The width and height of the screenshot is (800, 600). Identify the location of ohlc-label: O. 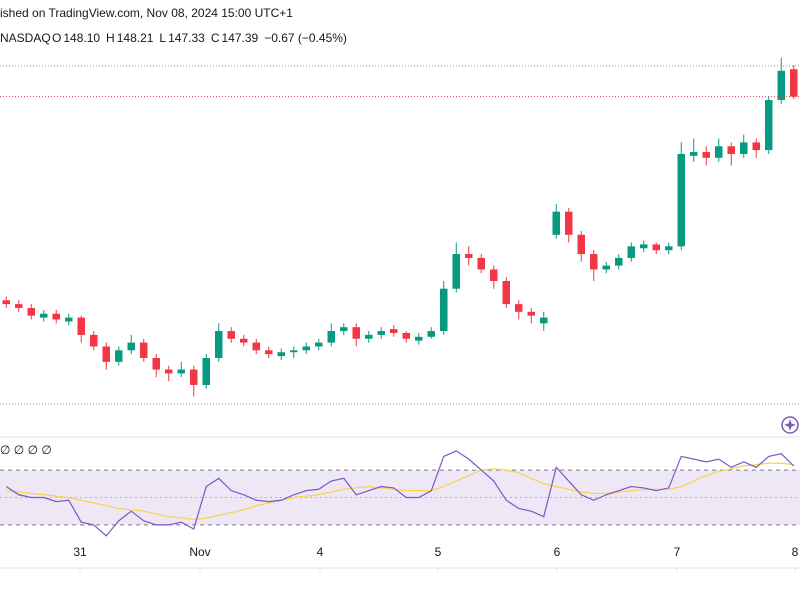
(56, 38).